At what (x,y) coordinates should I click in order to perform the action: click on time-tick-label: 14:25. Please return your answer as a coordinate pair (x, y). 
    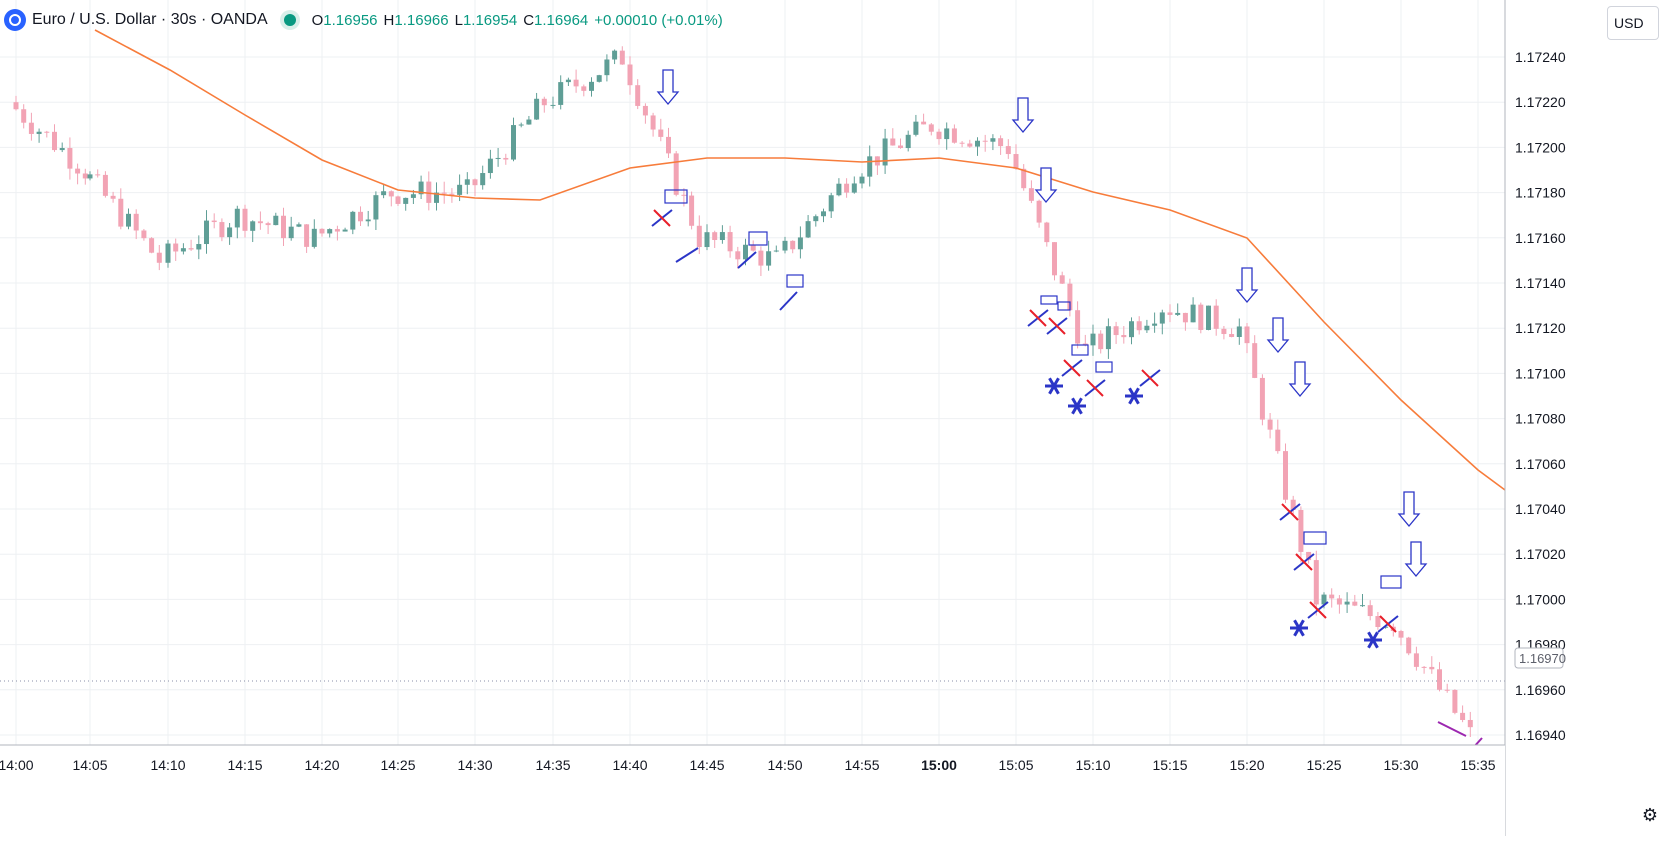
    Looking at the image, I should click on (397, 765).